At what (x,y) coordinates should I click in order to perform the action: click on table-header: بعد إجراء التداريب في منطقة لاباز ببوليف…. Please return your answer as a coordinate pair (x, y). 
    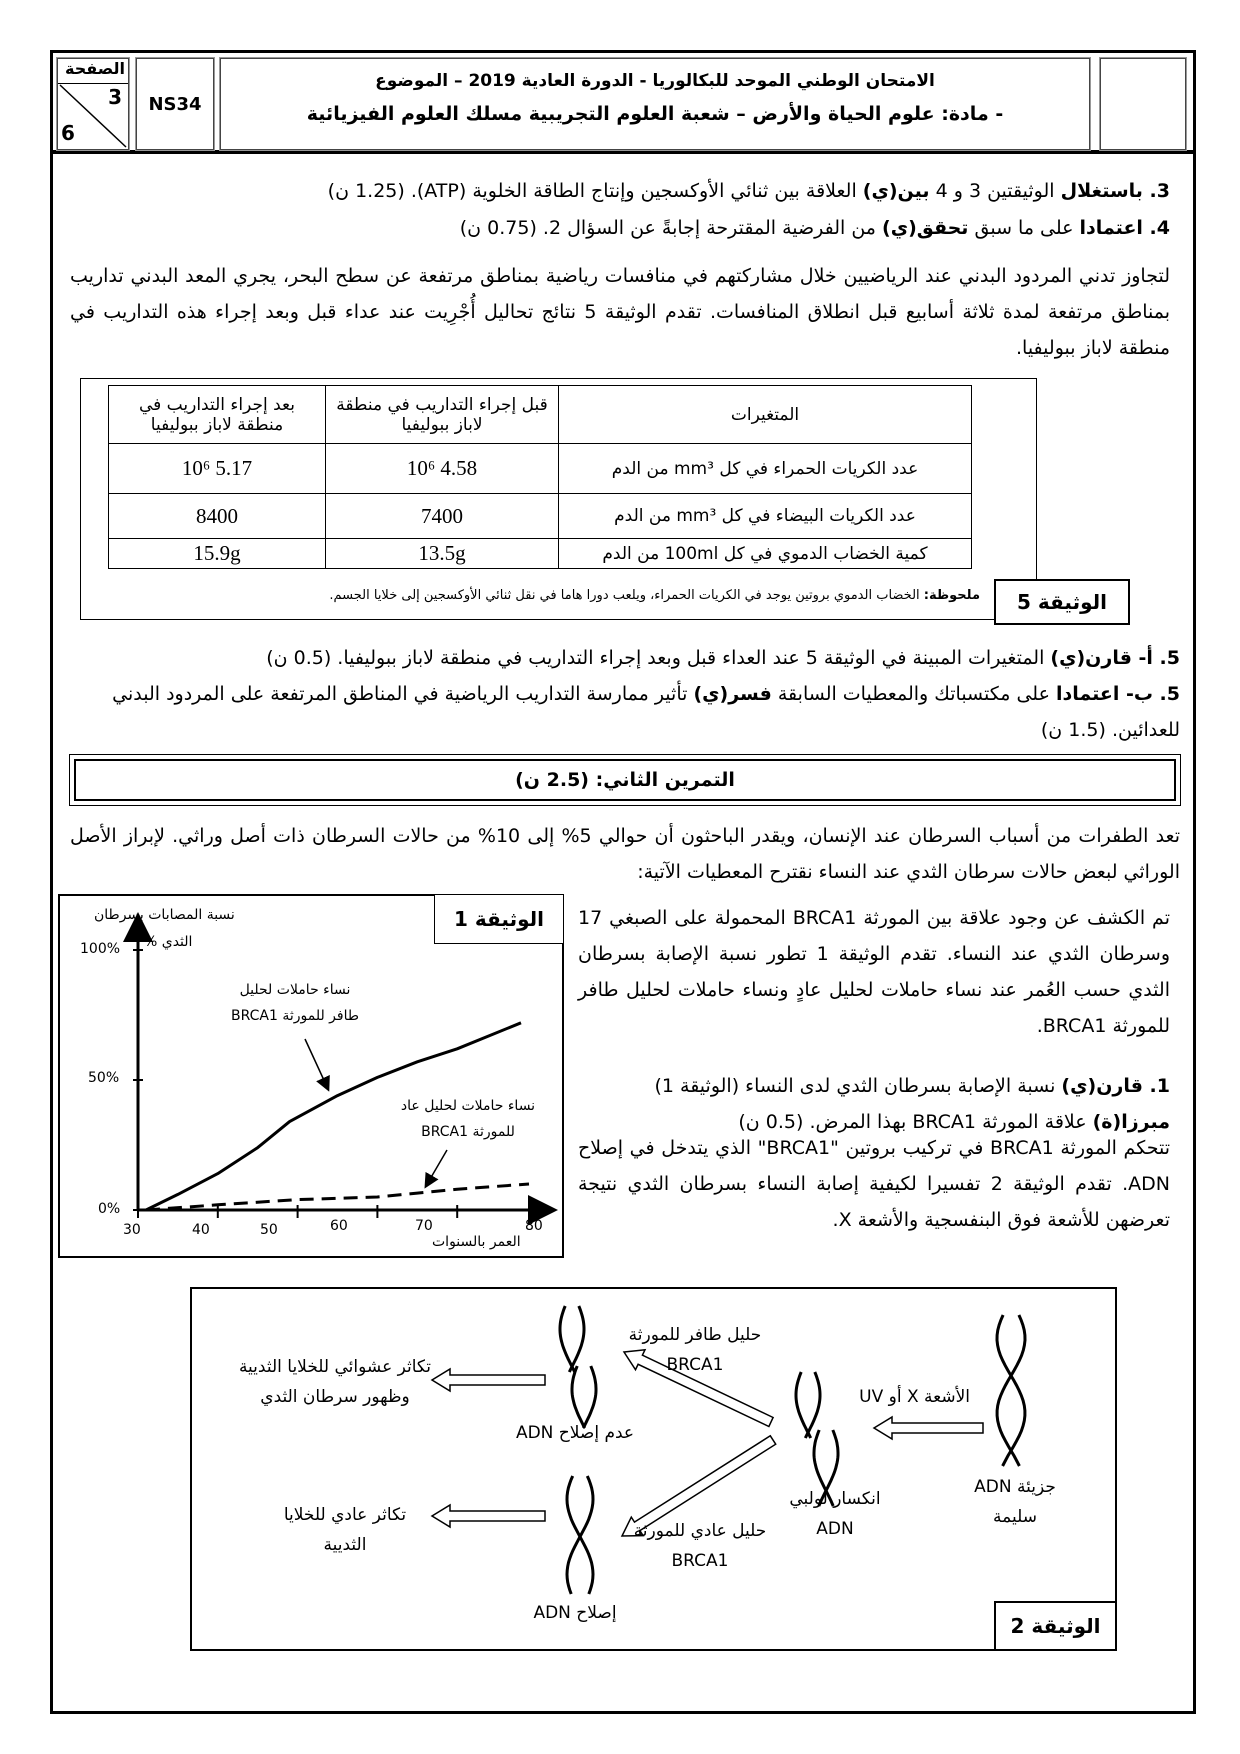
    Looking at the image, I should click on (217, 414).